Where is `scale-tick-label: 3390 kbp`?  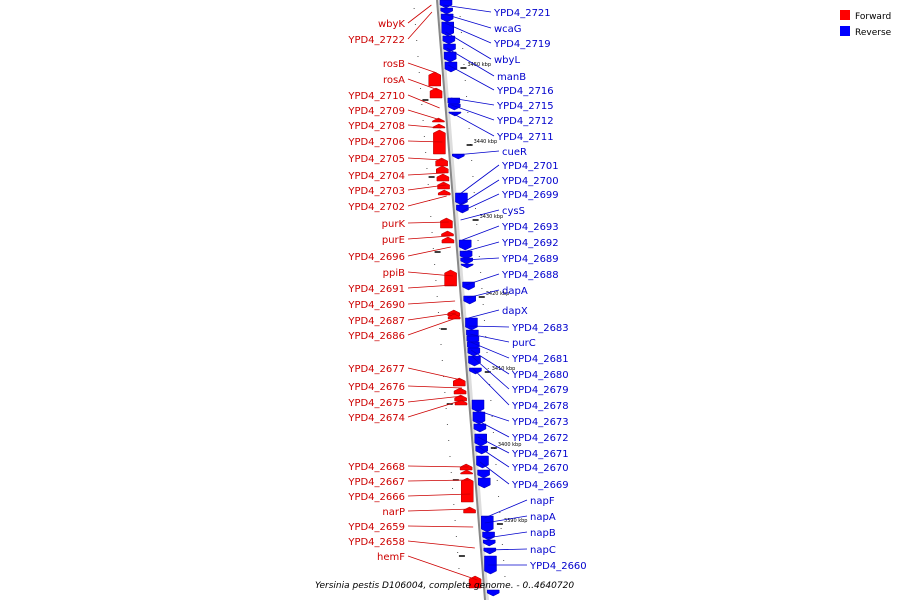 scale-tick-label: 3390 kbp is located at coordinates (516, 521).